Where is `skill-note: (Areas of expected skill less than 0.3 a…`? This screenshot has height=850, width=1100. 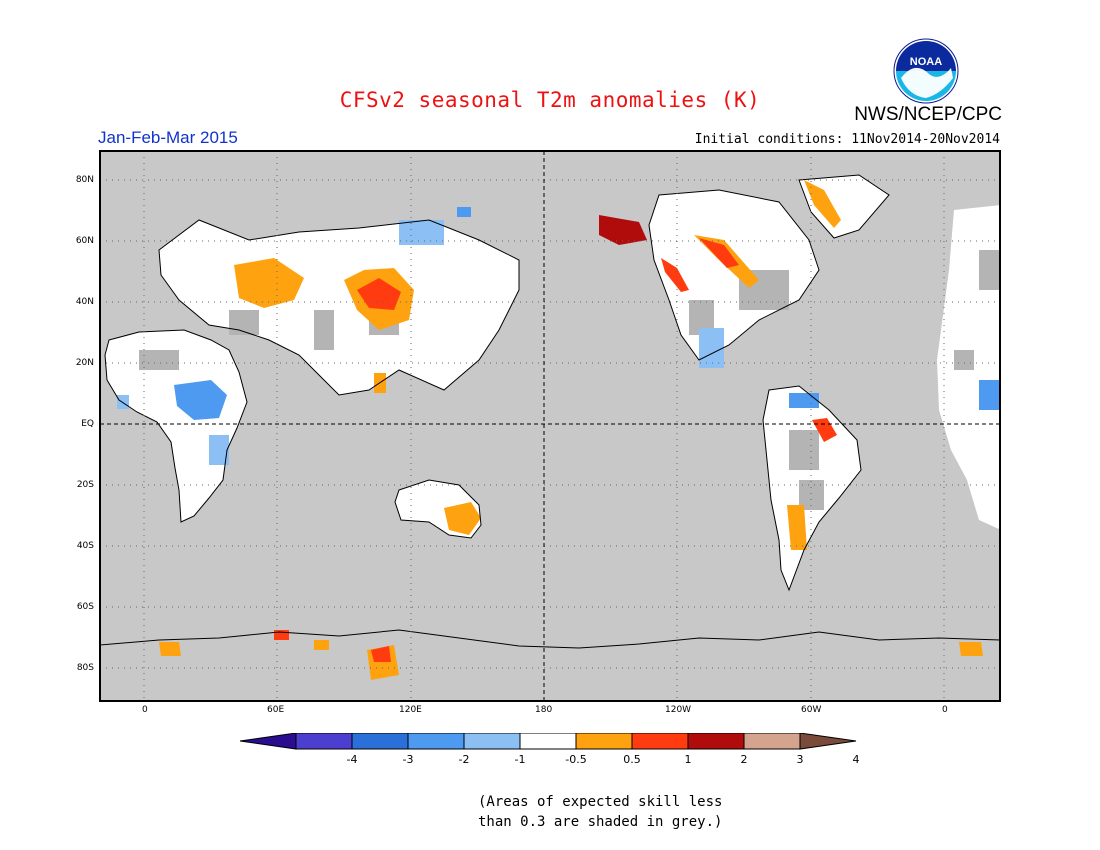
skill-note: (Areas of expected skill less than 0.3 a… is located at coordinates (600, 812).